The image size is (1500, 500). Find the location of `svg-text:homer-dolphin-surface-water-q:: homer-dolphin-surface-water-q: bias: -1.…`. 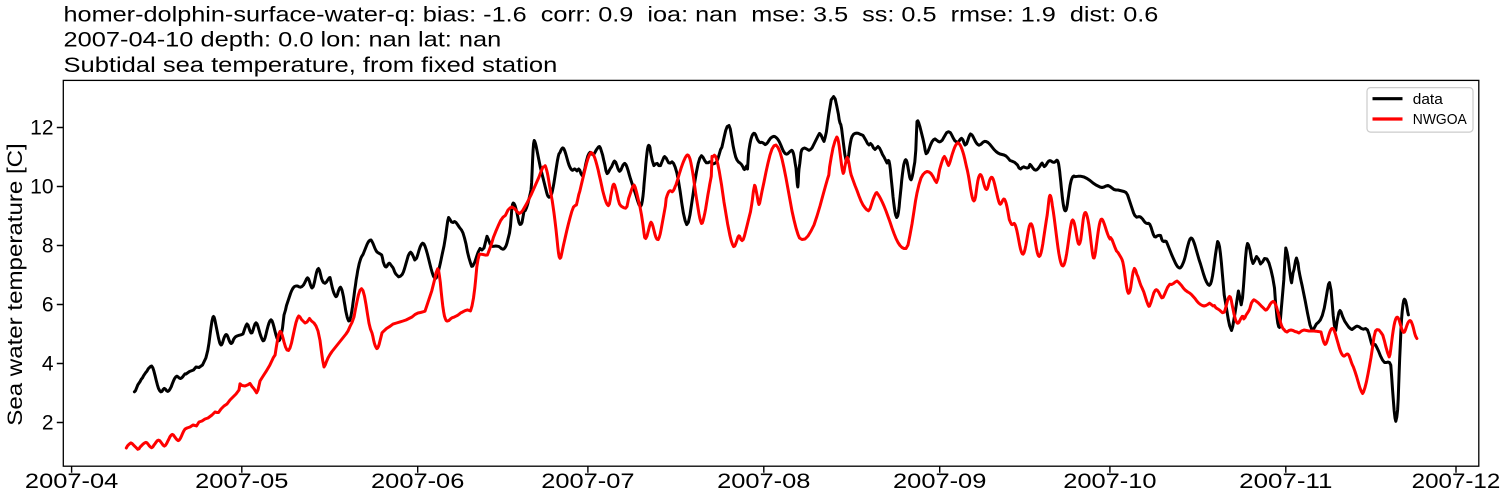

svg-text:homer-dolphin-surface-water-q:: homer-dolphin-surface-water-q: bias: -1.… is located at coordinates (611, 14).